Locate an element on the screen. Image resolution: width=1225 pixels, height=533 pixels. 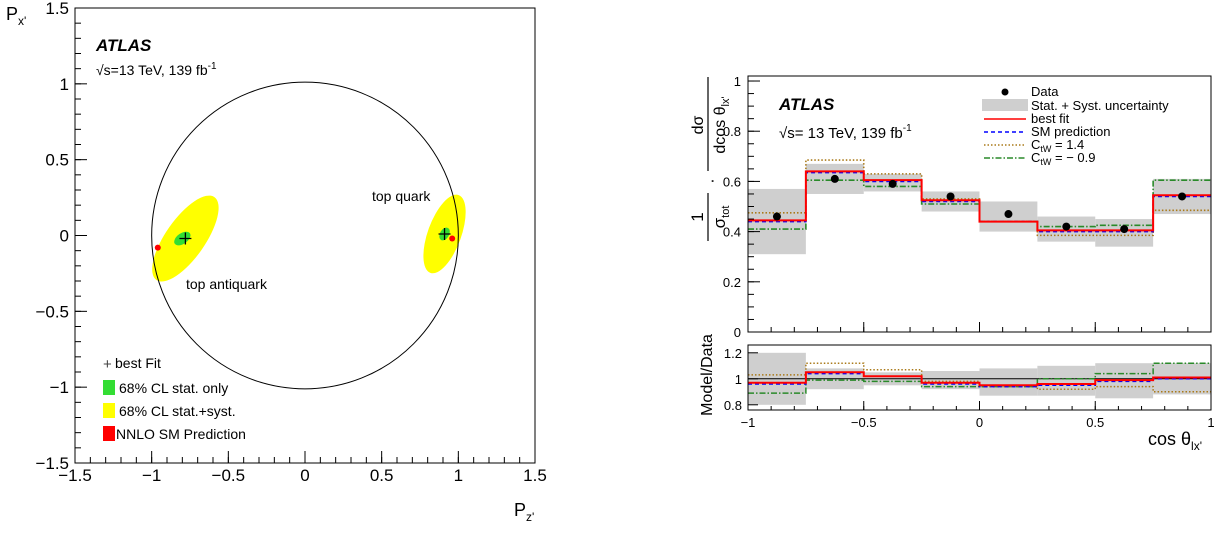
legend-label: SM prediction is located at coordinates (1070, 131).